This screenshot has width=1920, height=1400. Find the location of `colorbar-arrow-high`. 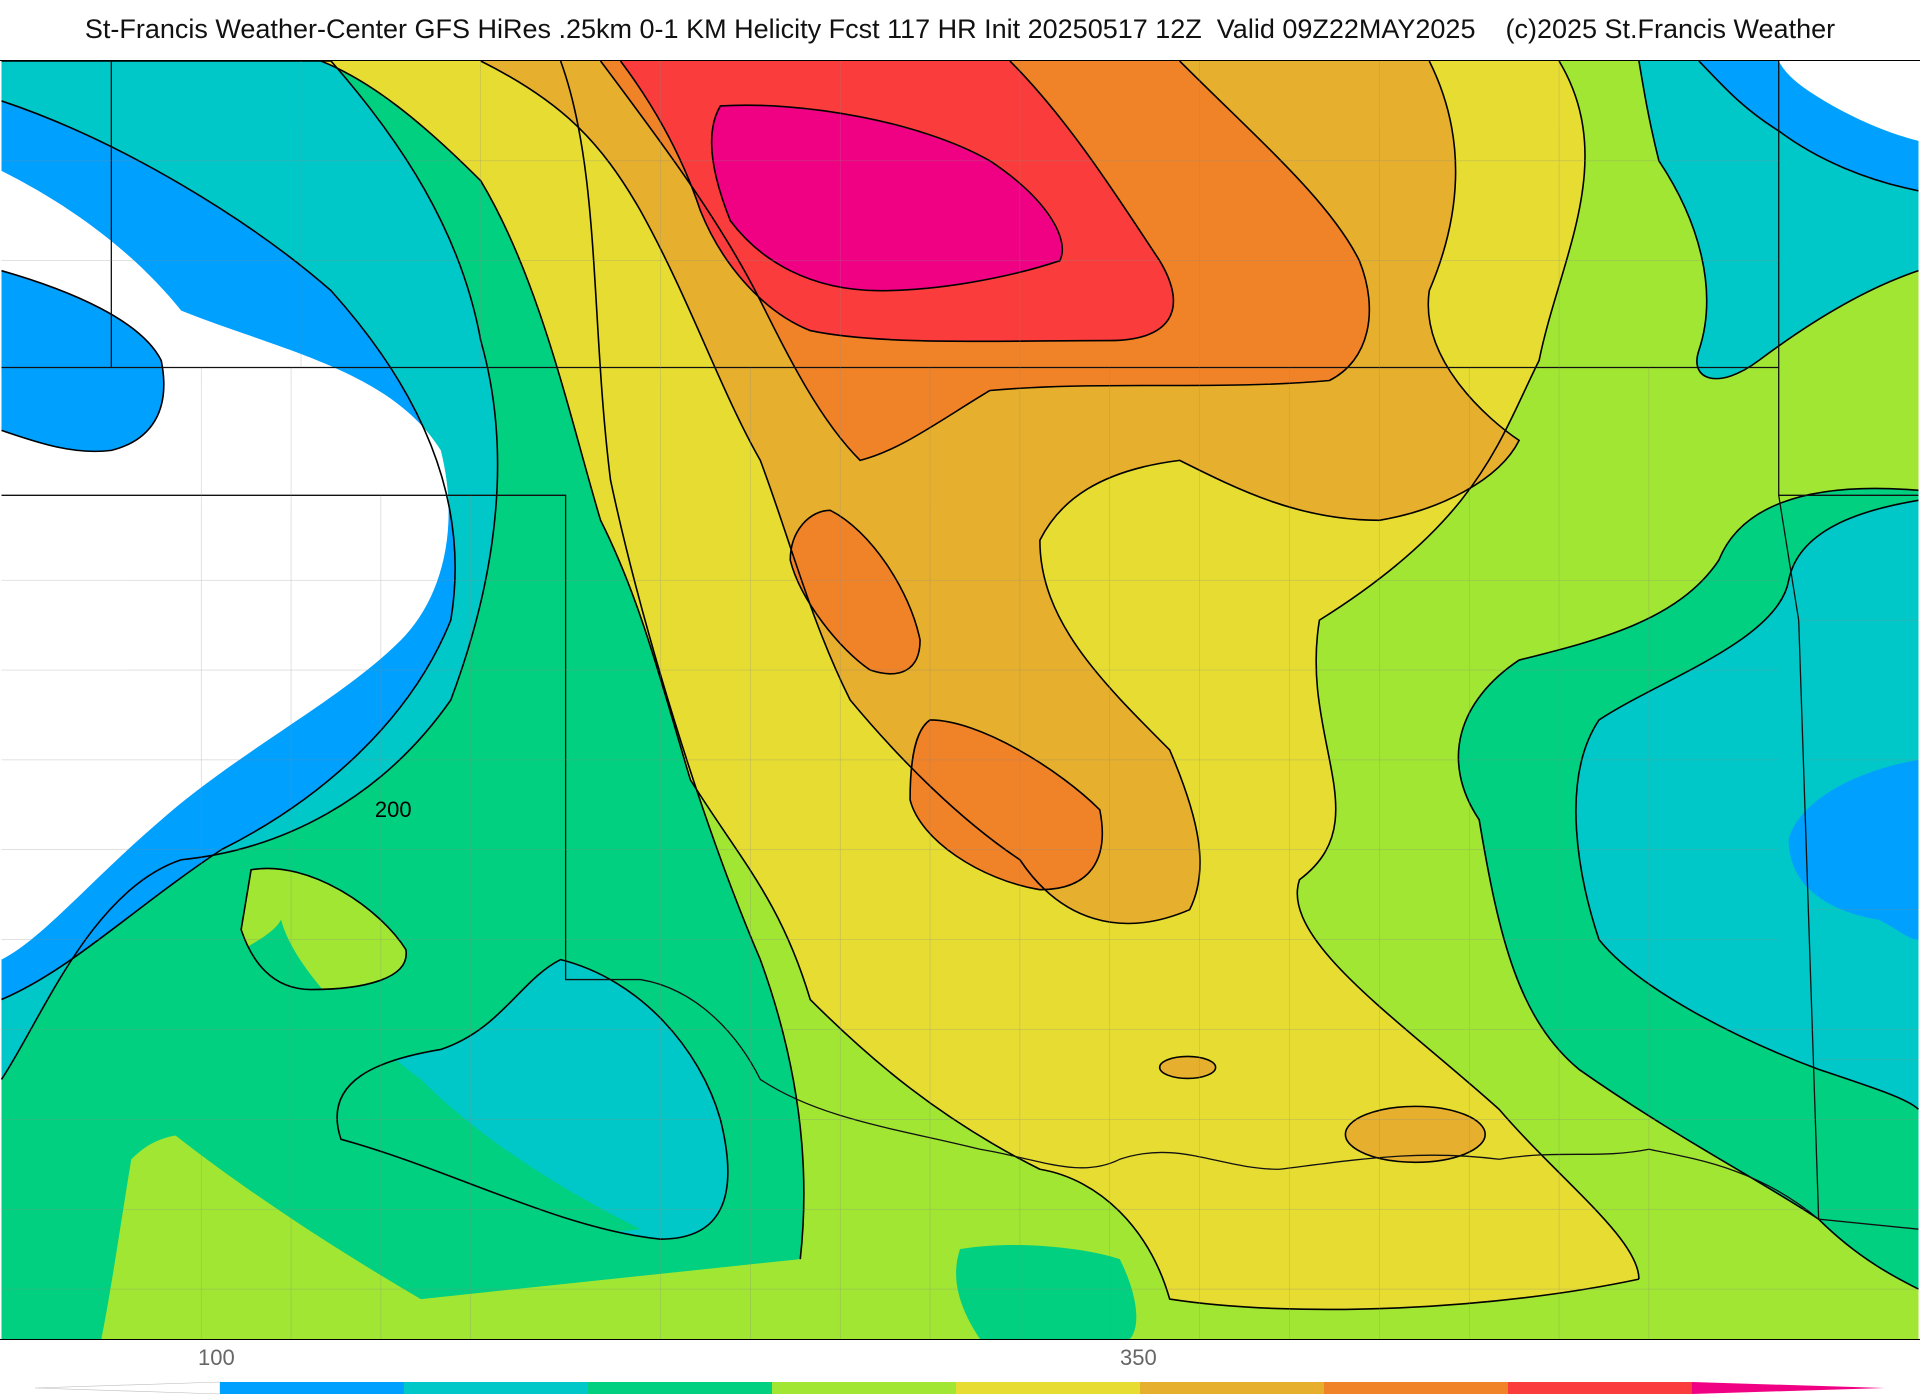

colorbar-arrow-high is located at coordinates (1788, 1388).